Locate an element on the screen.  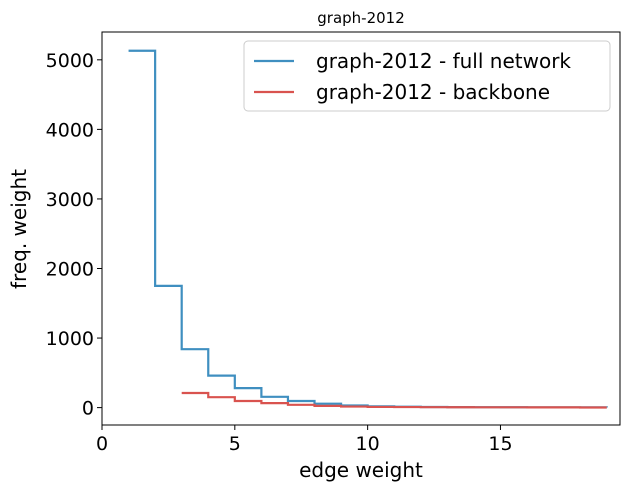
x-tick-label: 0 is located at coordinates (102, 444).